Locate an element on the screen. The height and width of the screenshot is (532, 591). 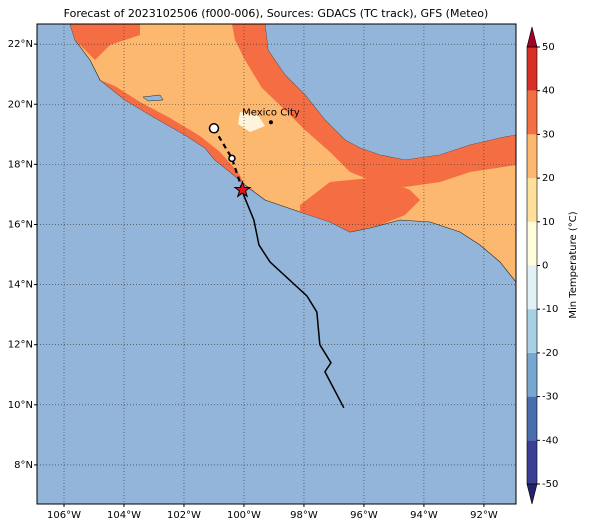
y-tick-label: 10°N is located at coordinates (20, 405).